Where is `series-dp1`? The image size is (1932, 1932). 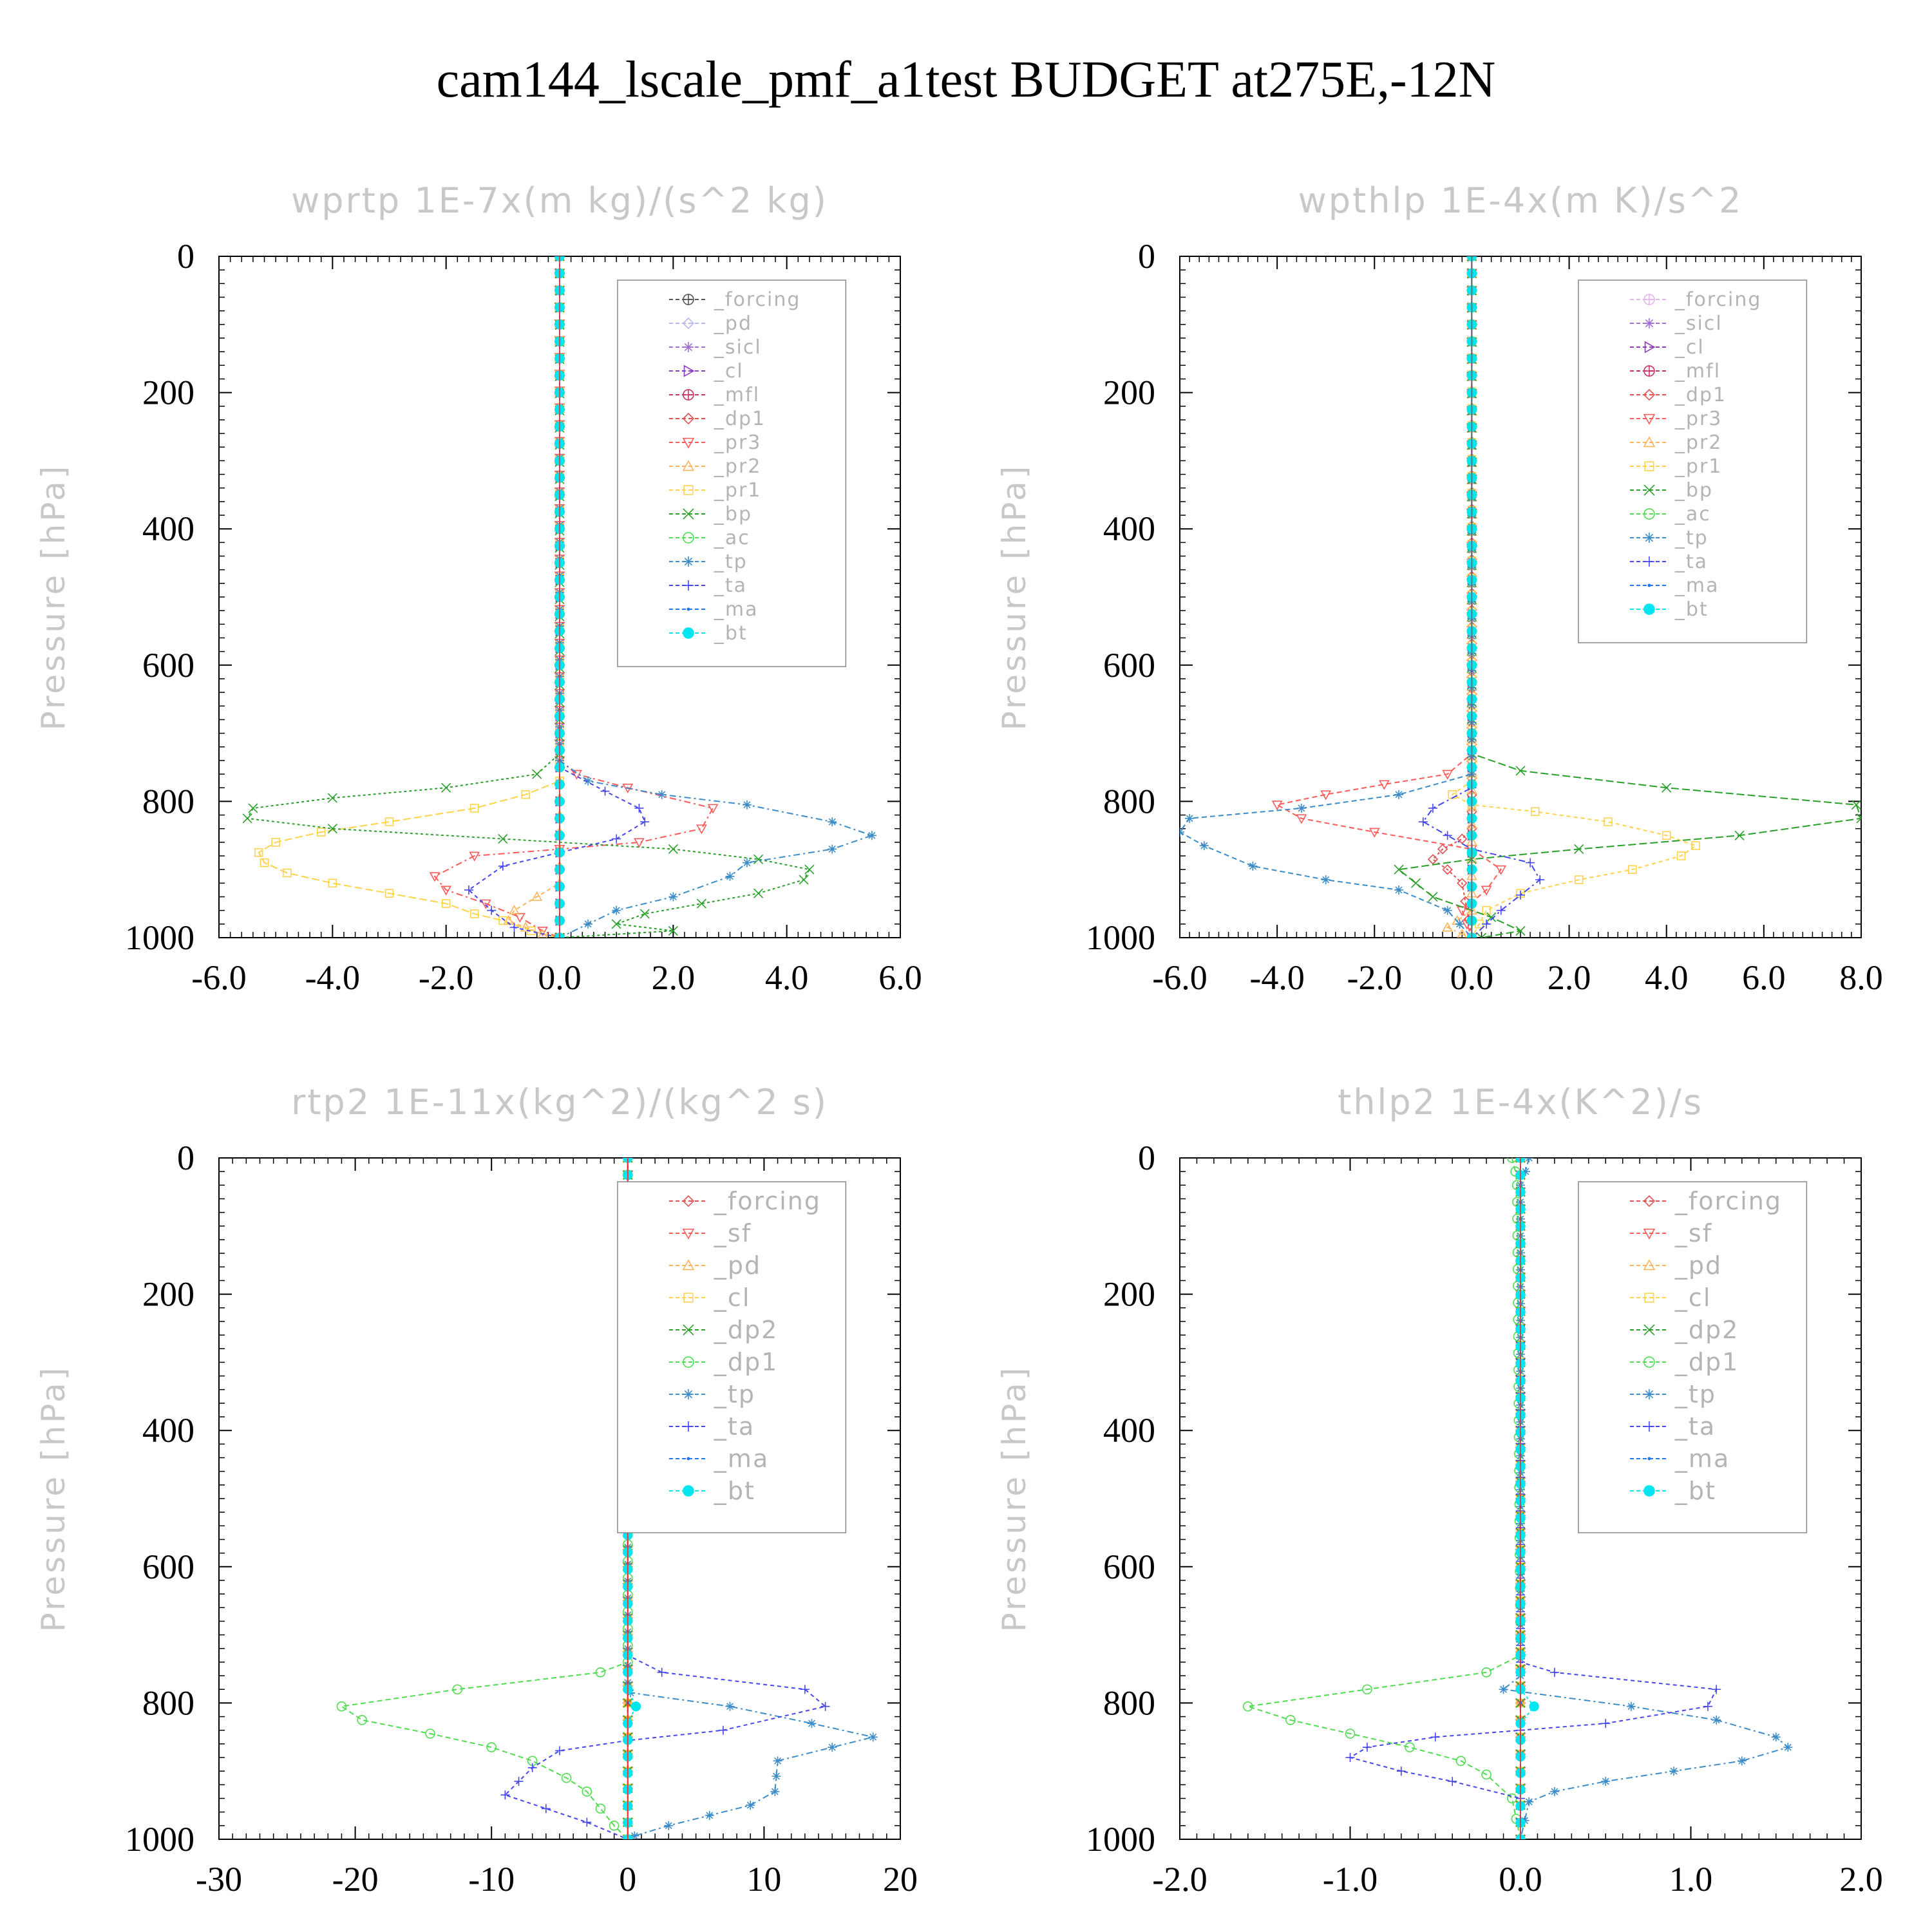
series-dp1 is located at coordinates (1384, 1498).